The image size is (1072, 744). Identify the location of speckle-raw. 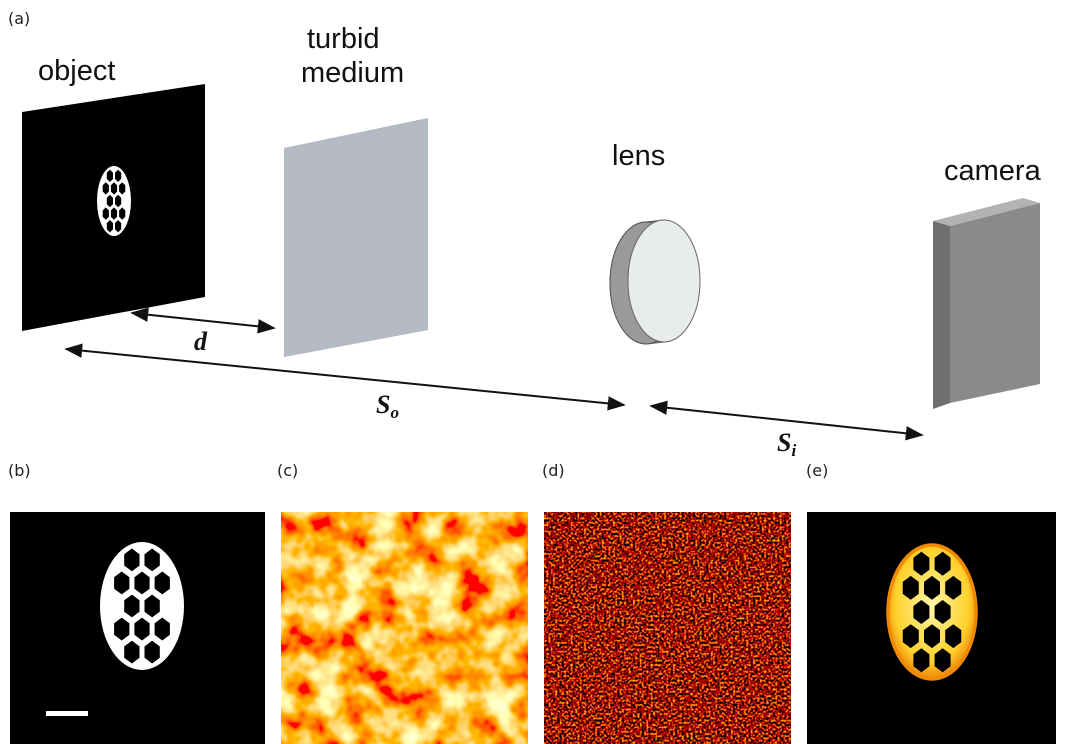
(404, 628).